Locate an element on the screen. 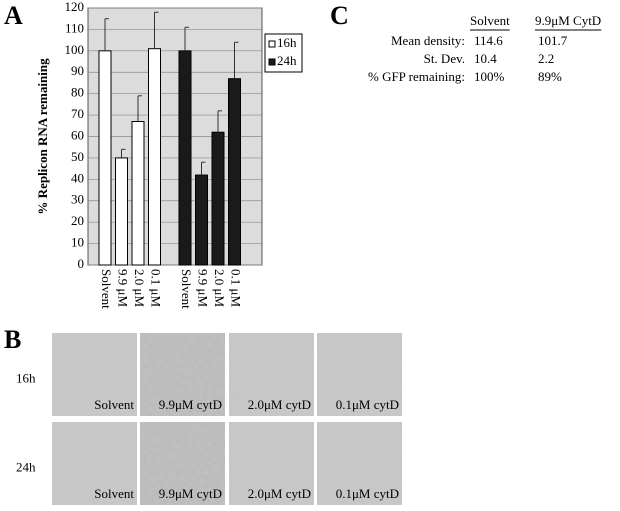 The height and width of the screenshot is (511, 620). y-axis-label: % Replicon RNA remaining is located at coordinates (42, 136).